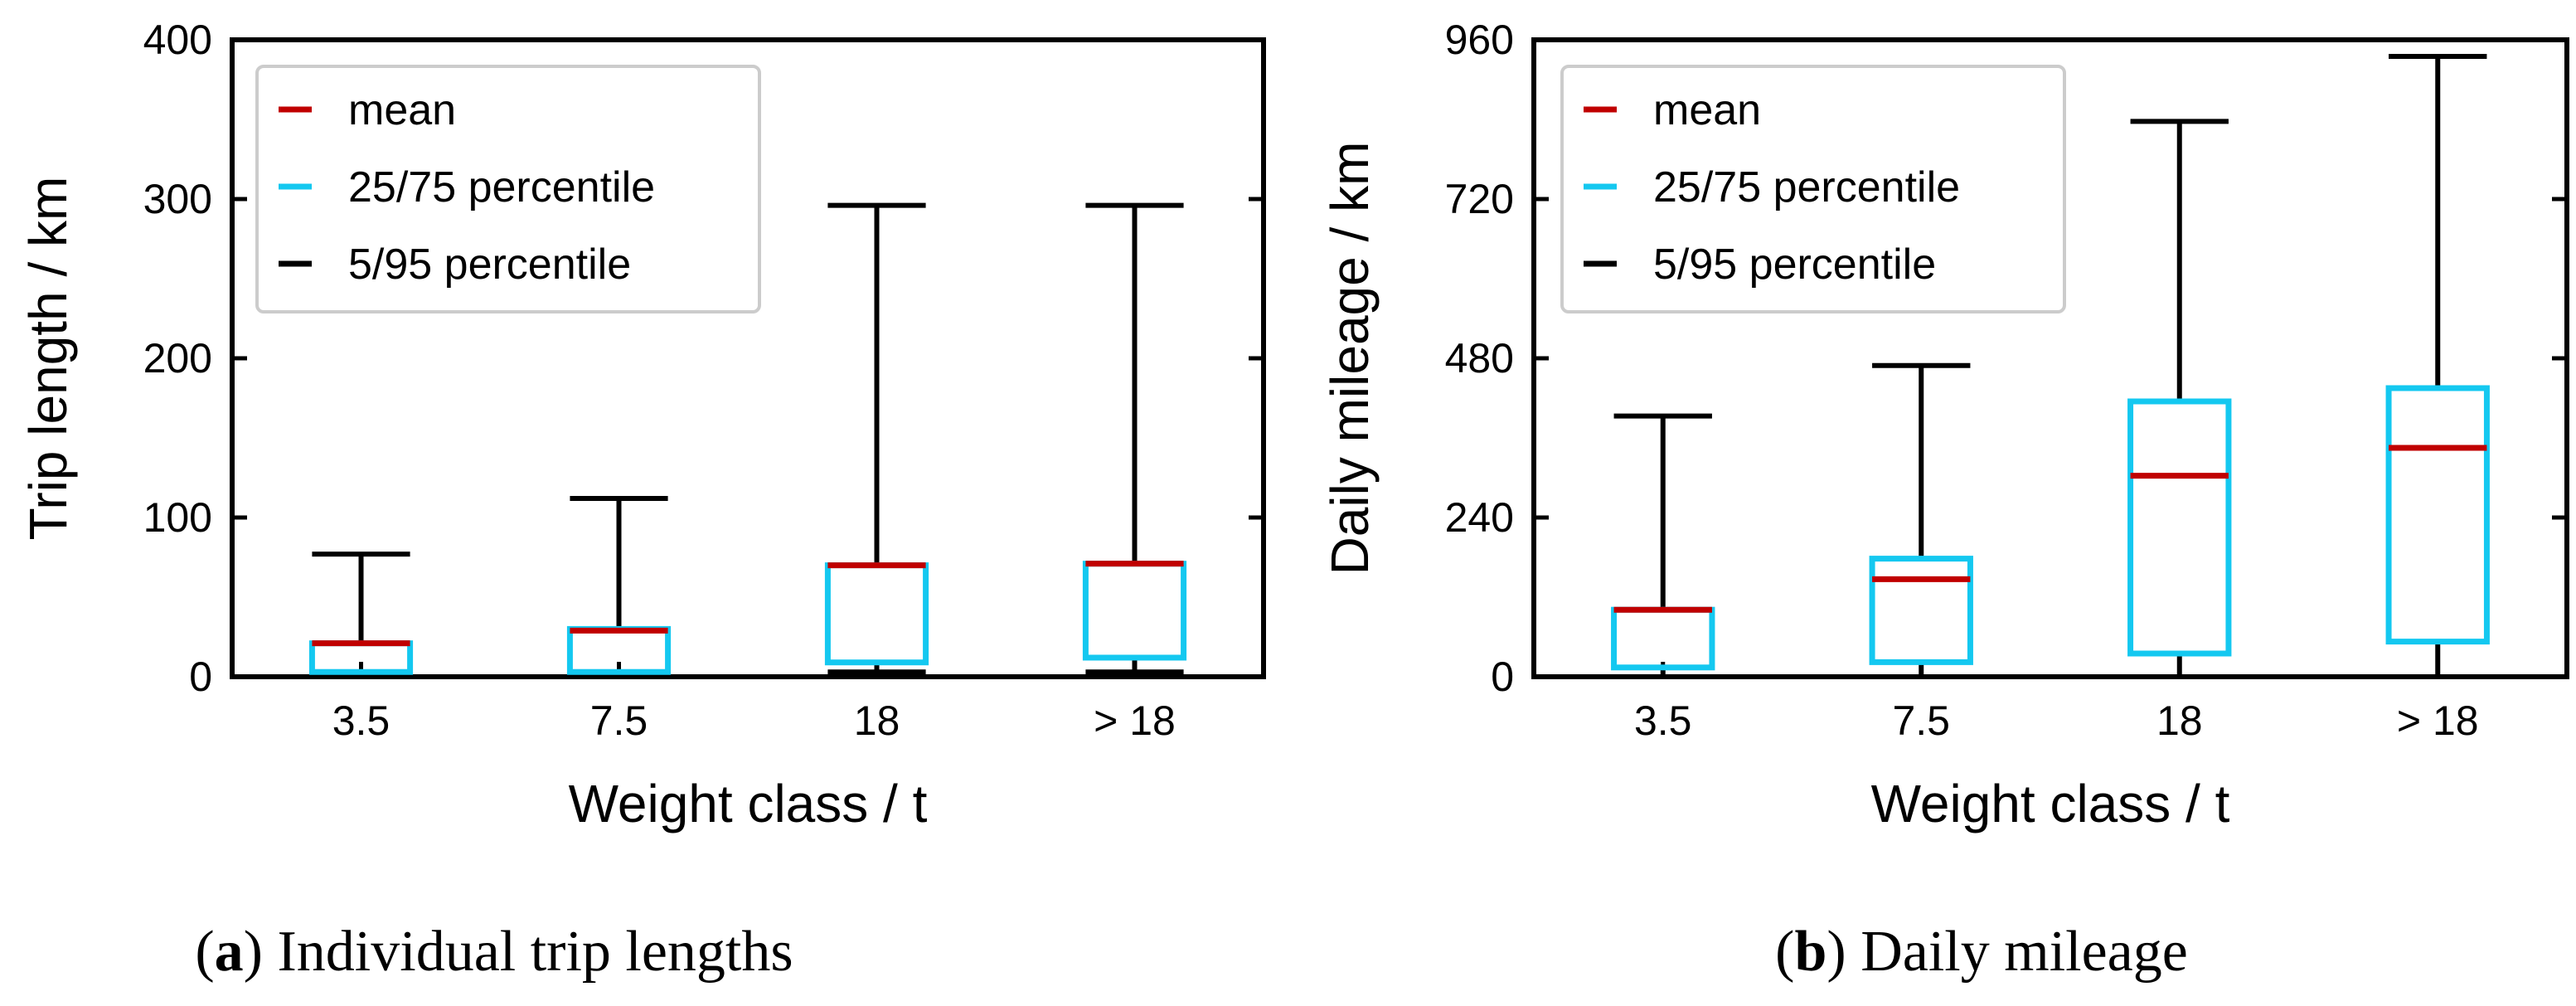  What do you see at coordinates (1479, 358) in the screenshot?
I see `y-tick-label: 480` at bounding box center [1479, 358].